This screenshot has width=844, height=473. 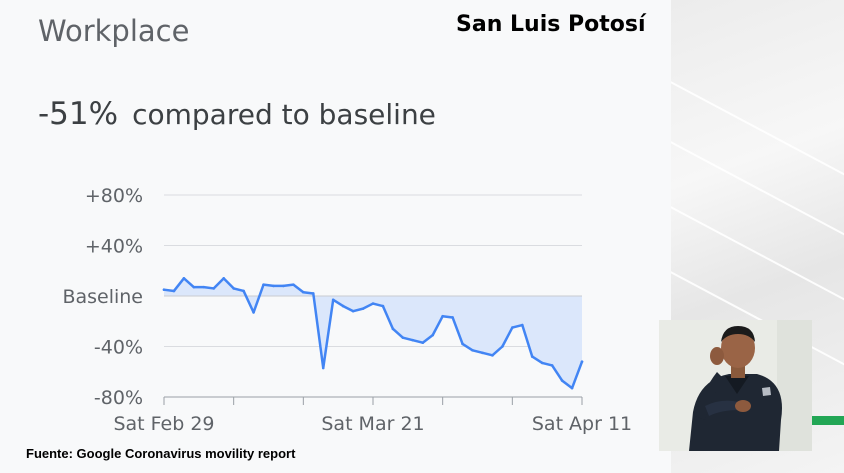 I want to click on y-tick-label: -80%, so click(x=118, y=398).